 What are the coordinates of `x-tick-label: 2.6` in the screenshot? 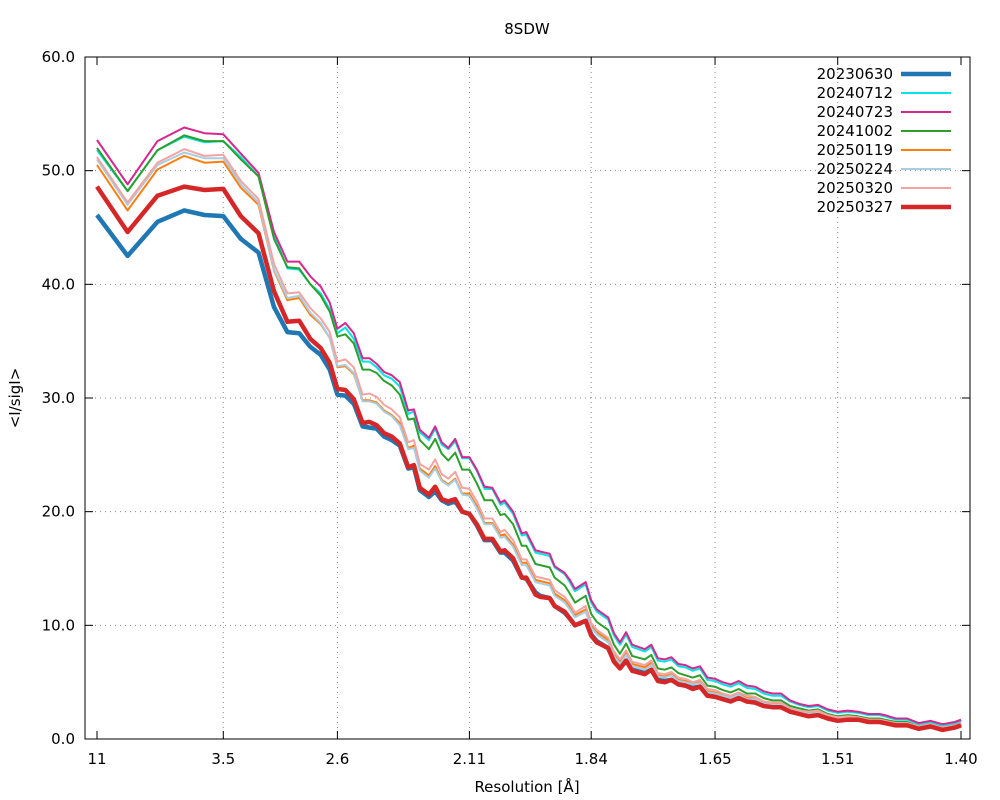 It's located at (337, 759).